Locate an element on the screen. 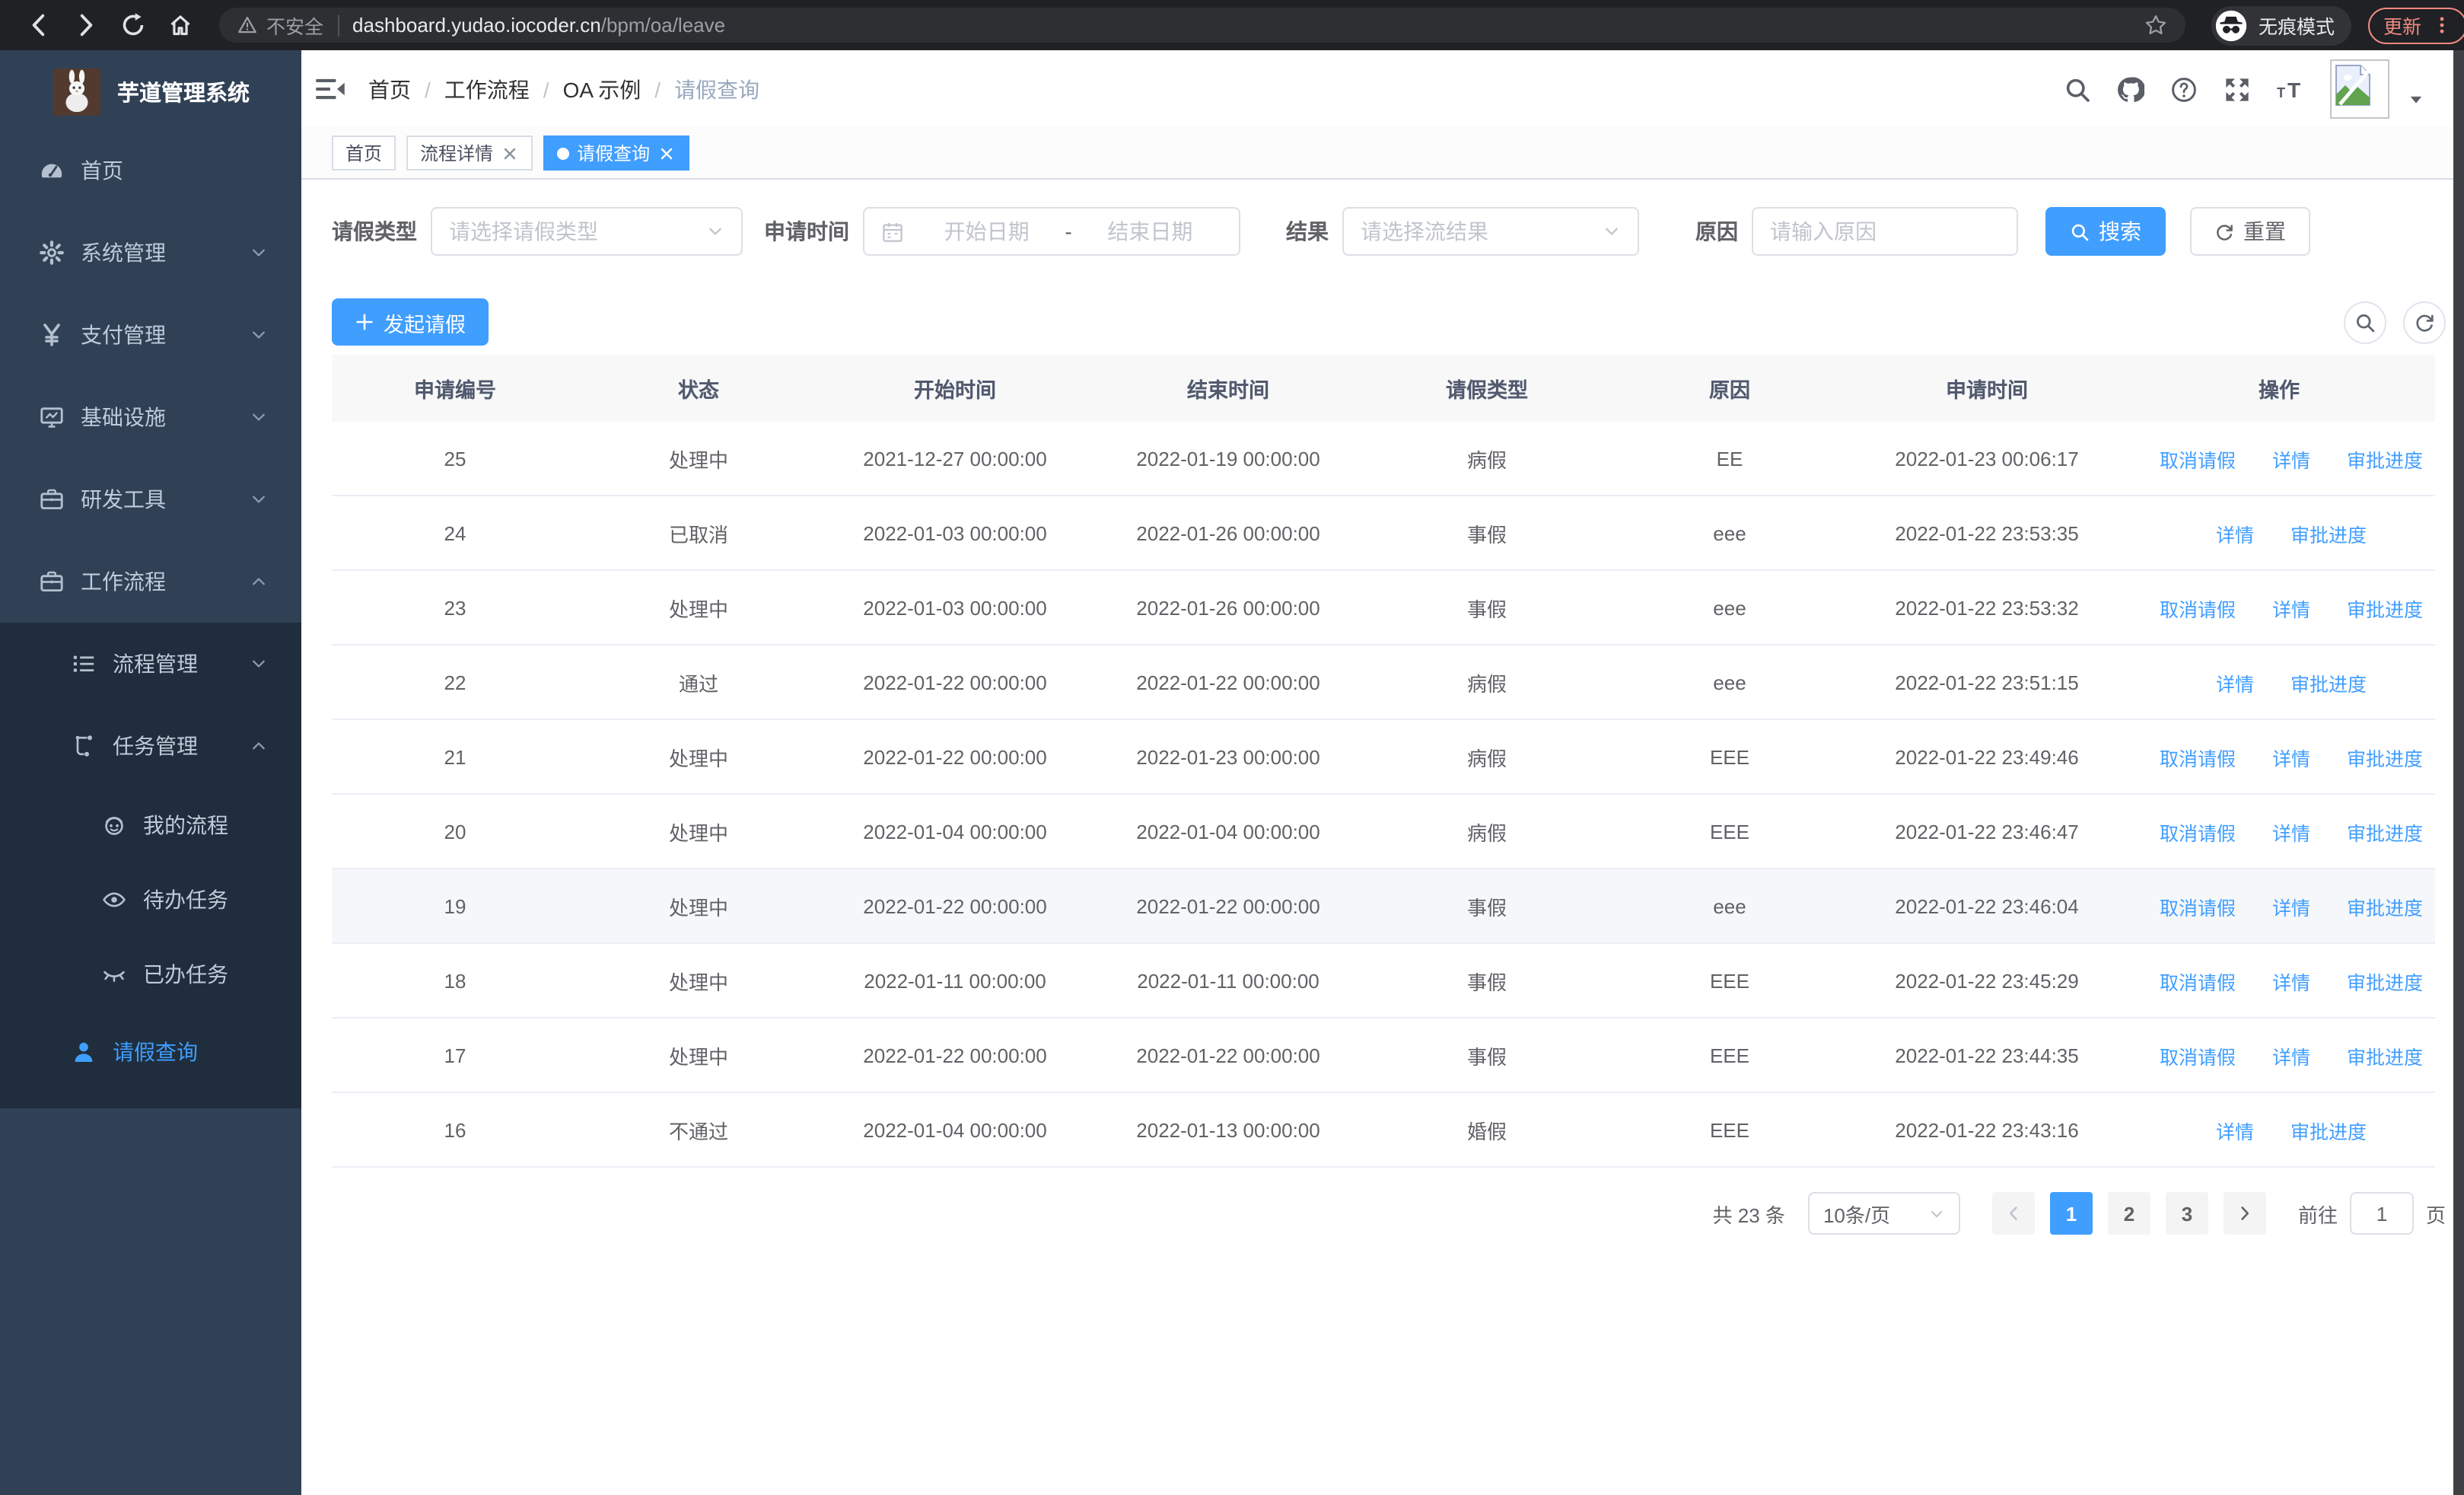  result-select: 请选择流结果 is located at coordinates (1490, 231).